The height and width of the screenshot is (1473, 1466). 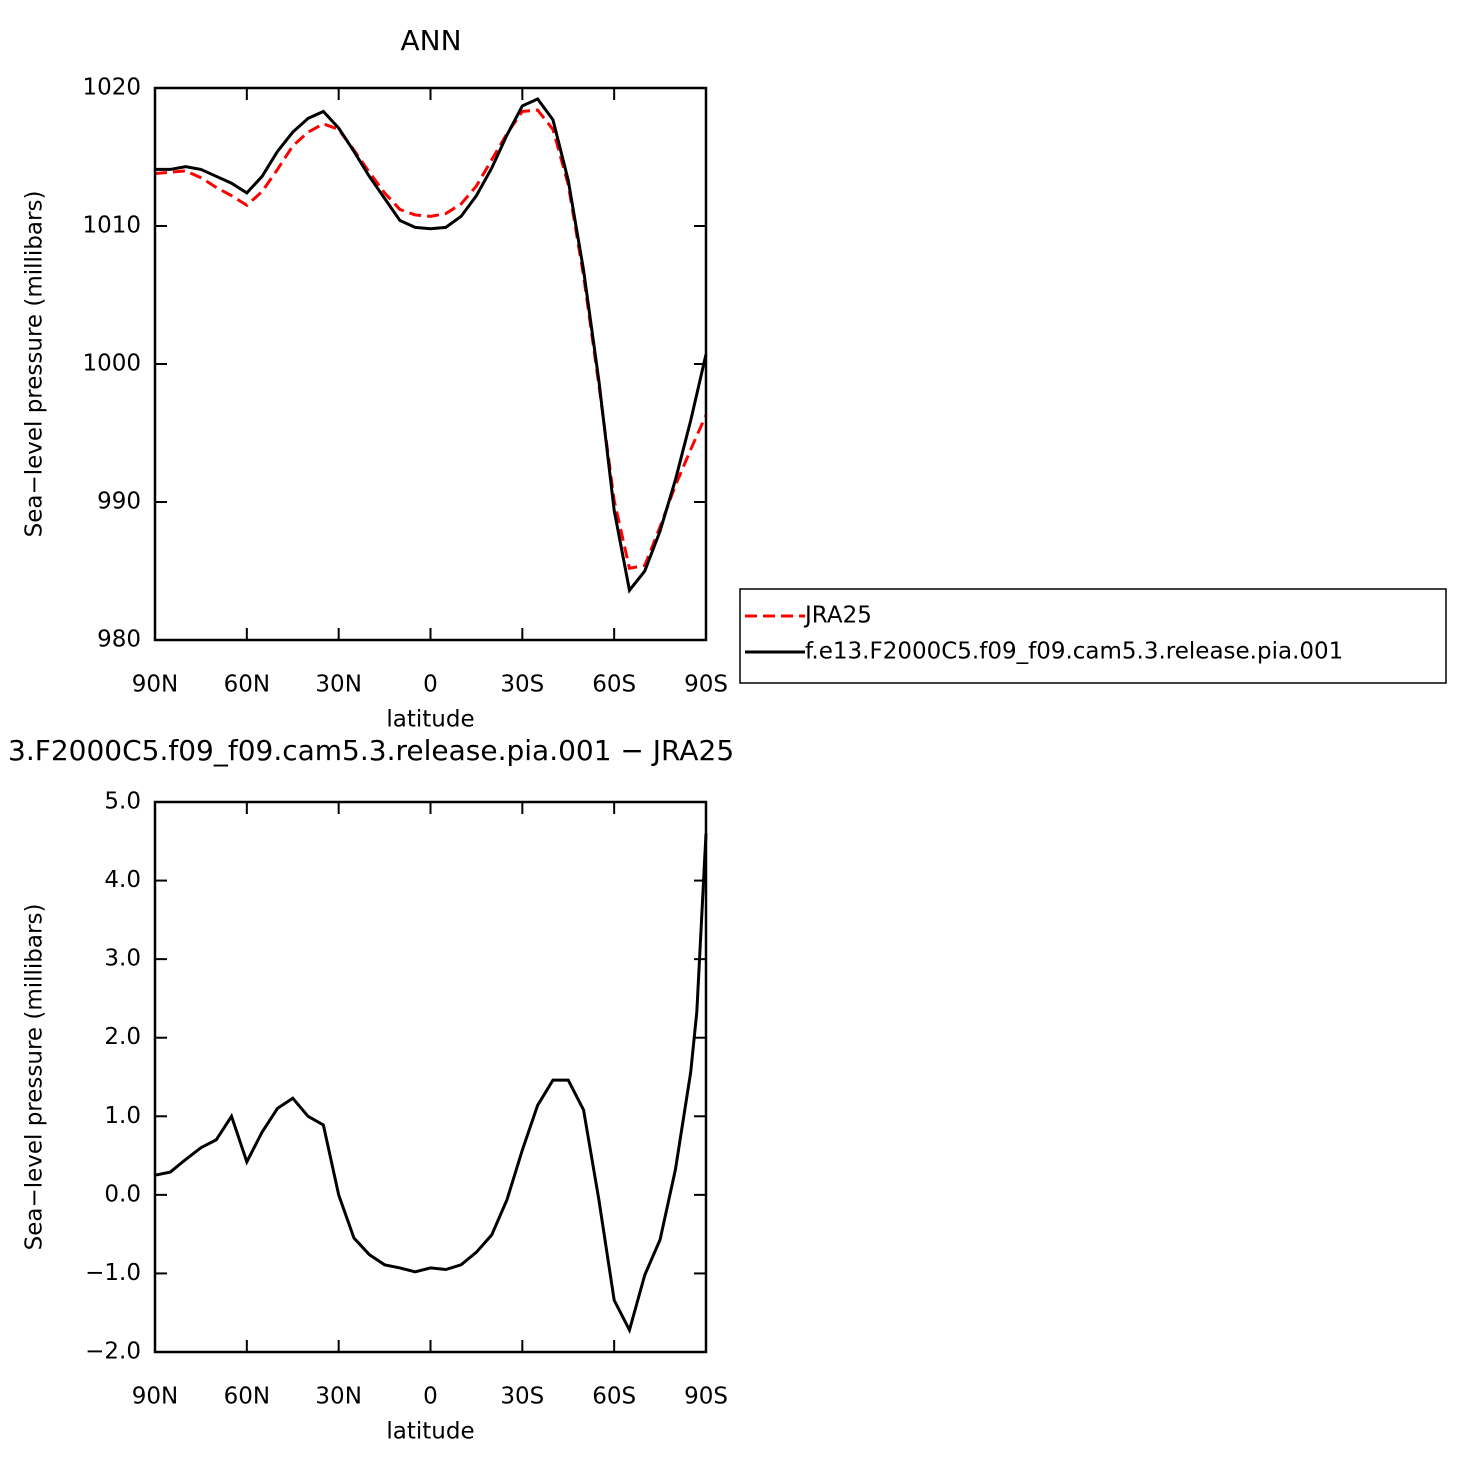 I want to click on y-tick-label: 990, so click(x=119, y=502).